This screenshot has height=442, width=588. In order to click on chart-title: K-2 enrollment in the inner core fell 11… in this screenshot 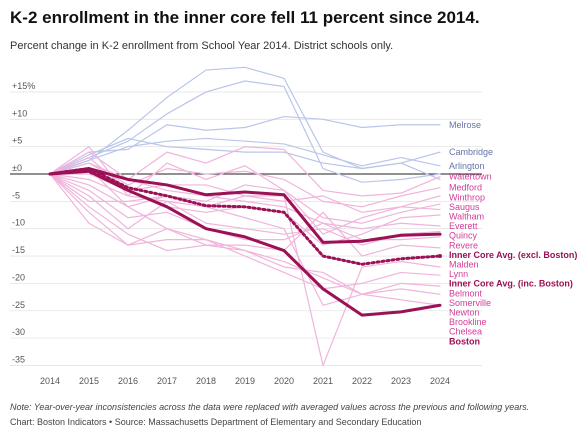, I will do `click(245, 17)`.